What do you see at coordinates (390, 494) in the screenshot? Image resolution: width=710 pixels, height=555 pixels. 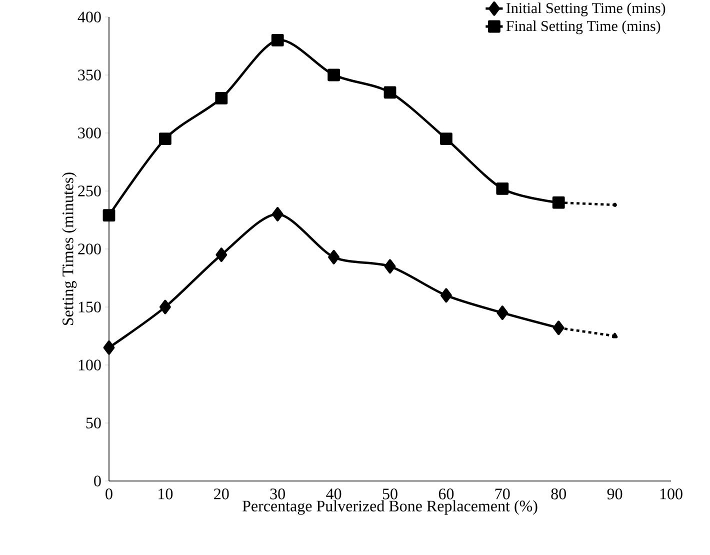 I see `x-tick-label: 50` at bounding box center [390, 494].